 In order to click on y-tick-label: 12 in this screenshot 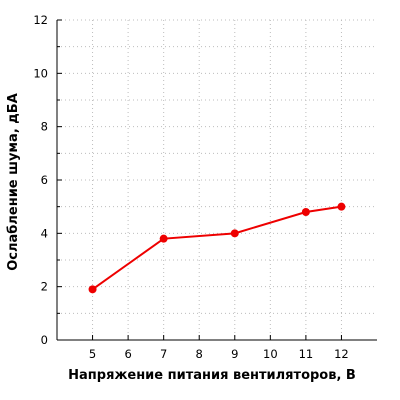, I will do `click(40, 20)`.